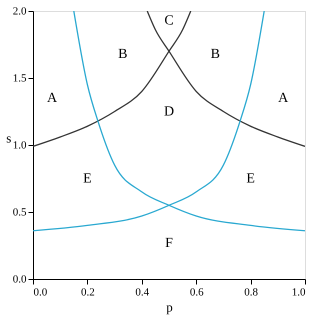 This screenshot has width=330, height=322. I want to click on x-tick-label: 0.8, so click(251, 292).